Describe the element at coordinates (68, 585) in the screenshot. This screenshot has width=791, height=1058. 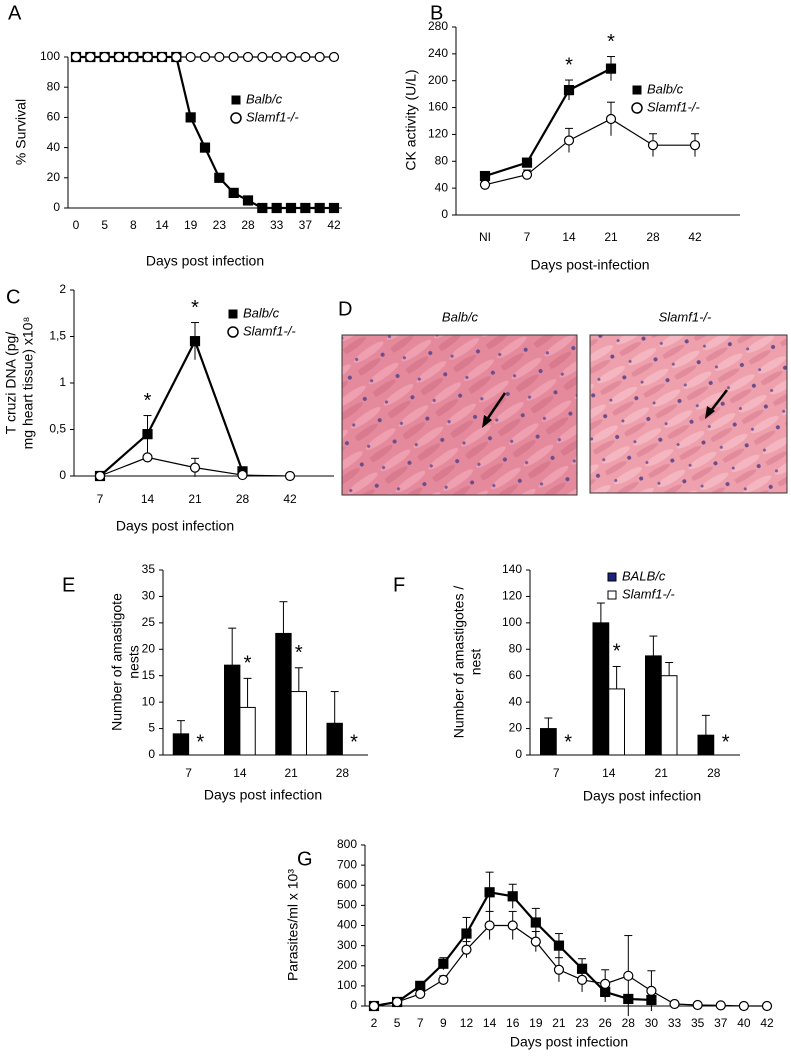
I see `panel-letter: E` at that location.